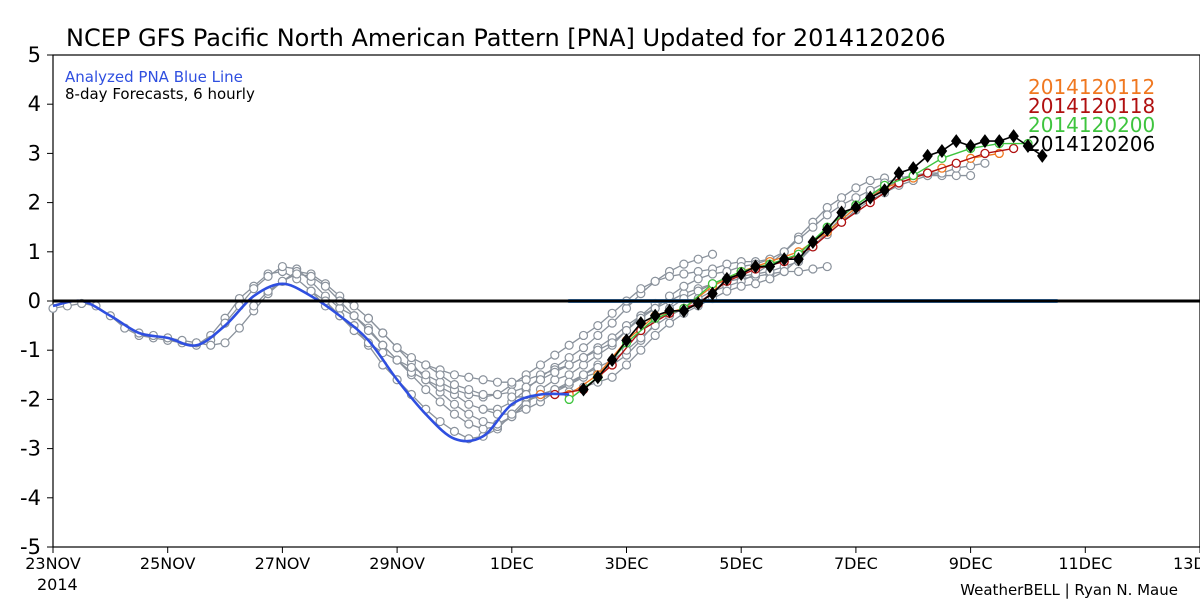 Image resolution: width=1200 pixels, height=600 pixels. I want to click on ensemble-line, so click(303, 355).